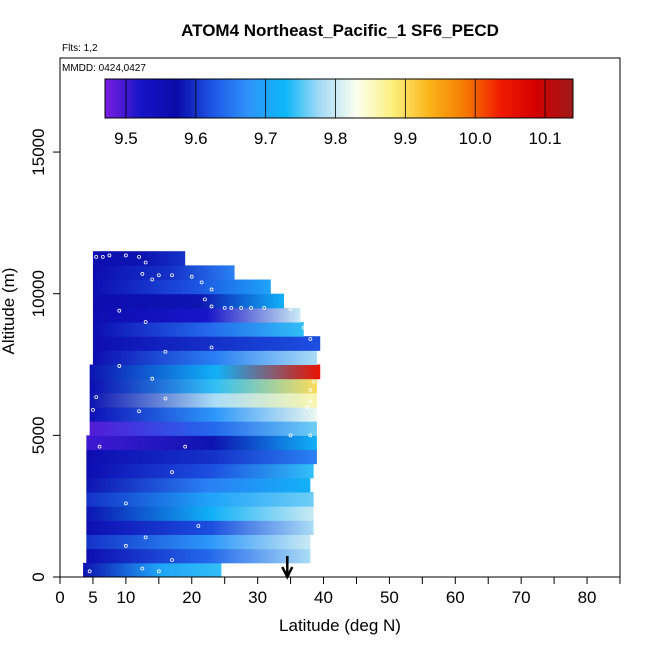 Image resolution: width=650 pixels, height=655 pixels. Describe the element at coordinates (38, 151) in the screenshot. I see `y-tick-label: 15000` at that location.